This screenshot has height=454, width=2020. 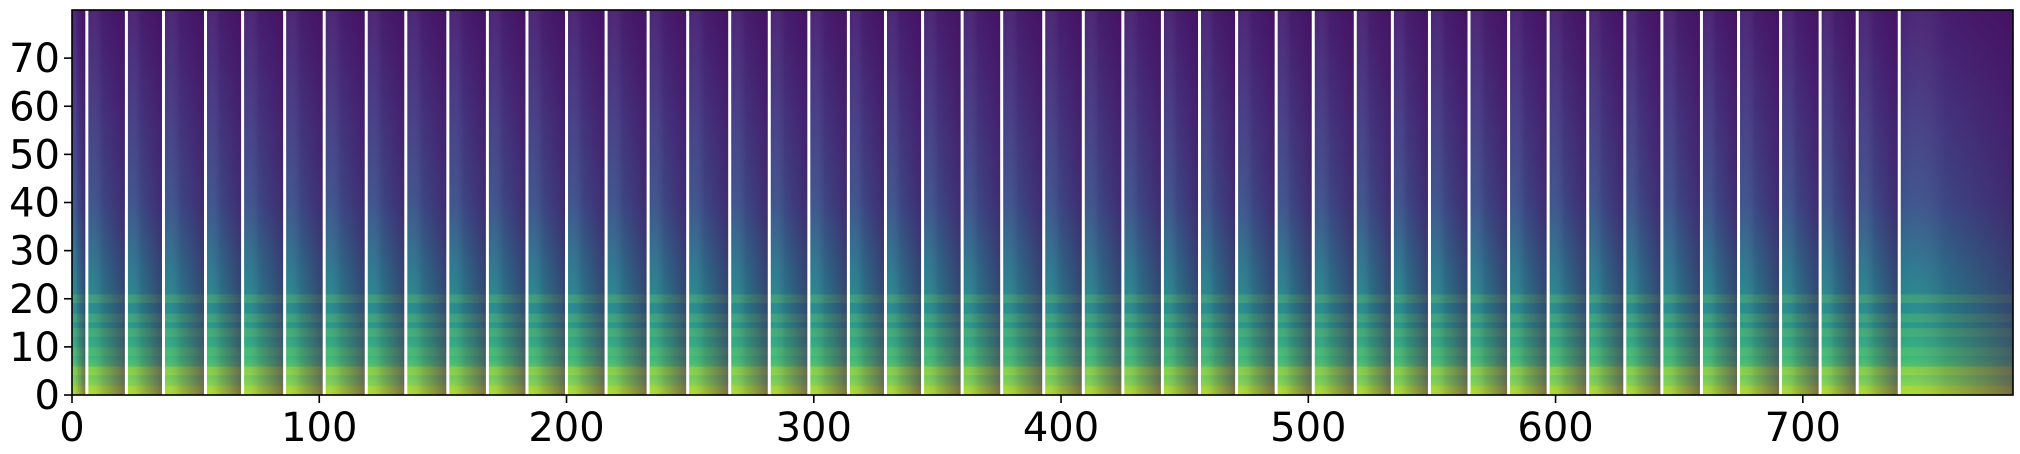 What do you see at coordinates (47, 396) in the screenshot?
I see `y-tick-label: 0` at bounding box center [47, 396].